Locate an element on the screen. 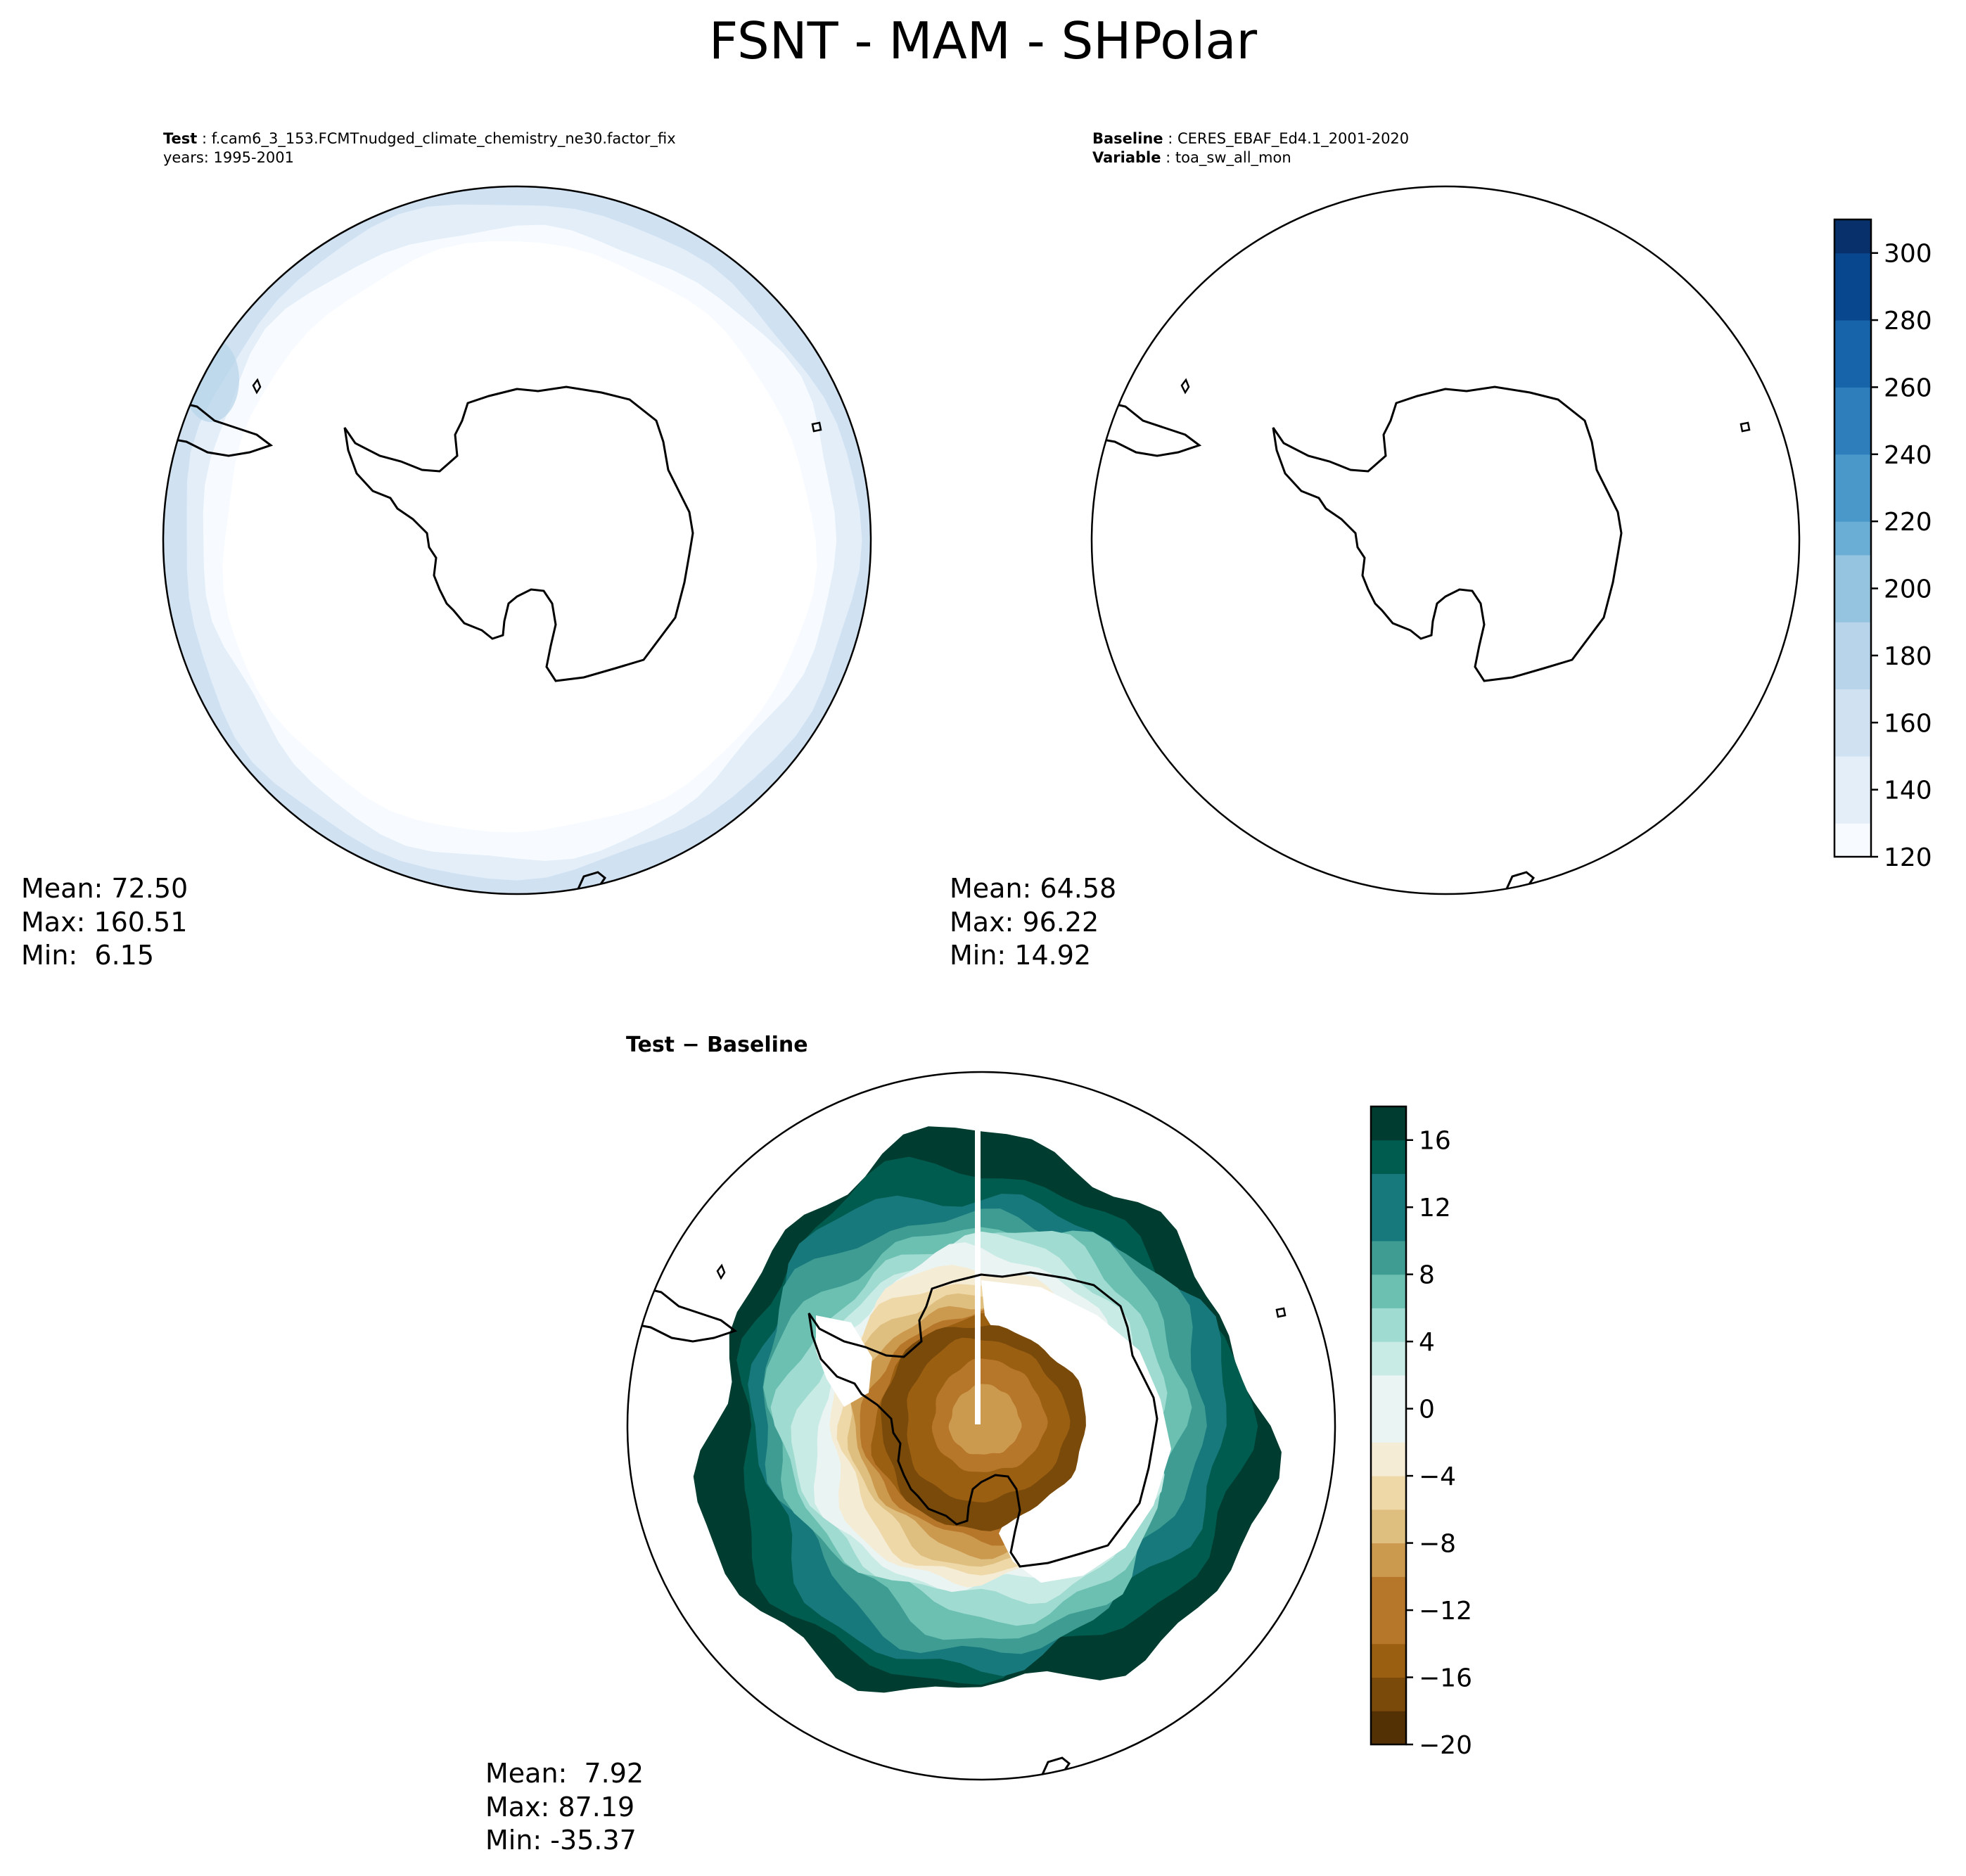 This screenshot has height=1876, width=1966. colorbar-brbg-frame is located at coordinates (1389, 1425).